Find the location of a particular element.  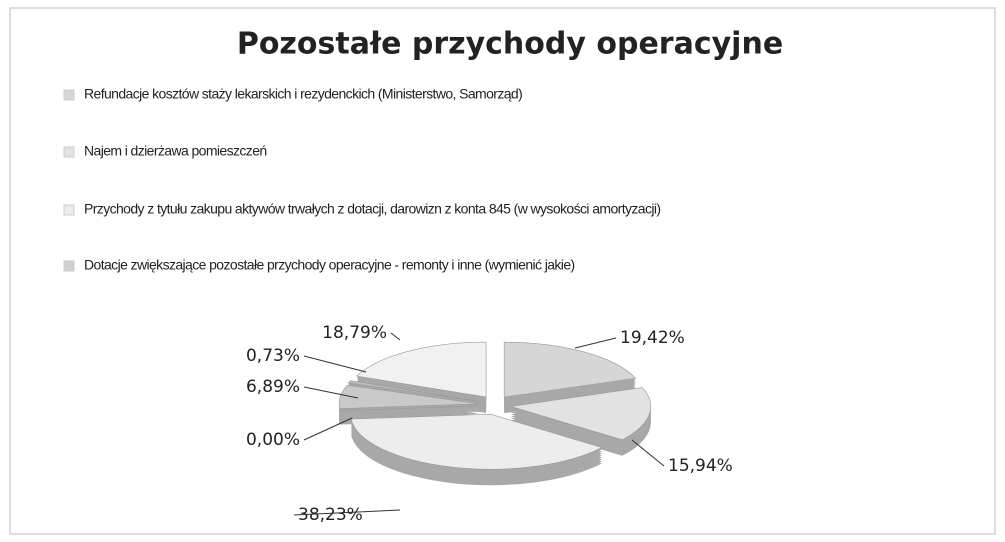

data-label: 0,73% is located at coordinates (273, 356).